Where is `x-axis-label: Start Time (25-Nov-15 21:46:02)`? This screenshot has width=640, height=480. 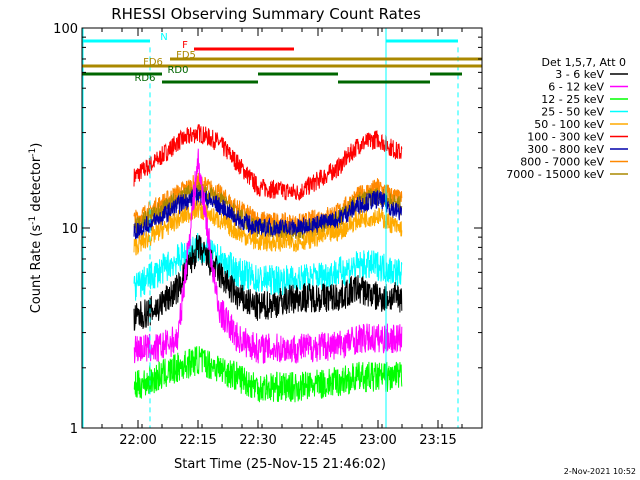
x-axis-label: Start Time (25-Nov-15 21:46:02) is located at coordinates (280, 464).